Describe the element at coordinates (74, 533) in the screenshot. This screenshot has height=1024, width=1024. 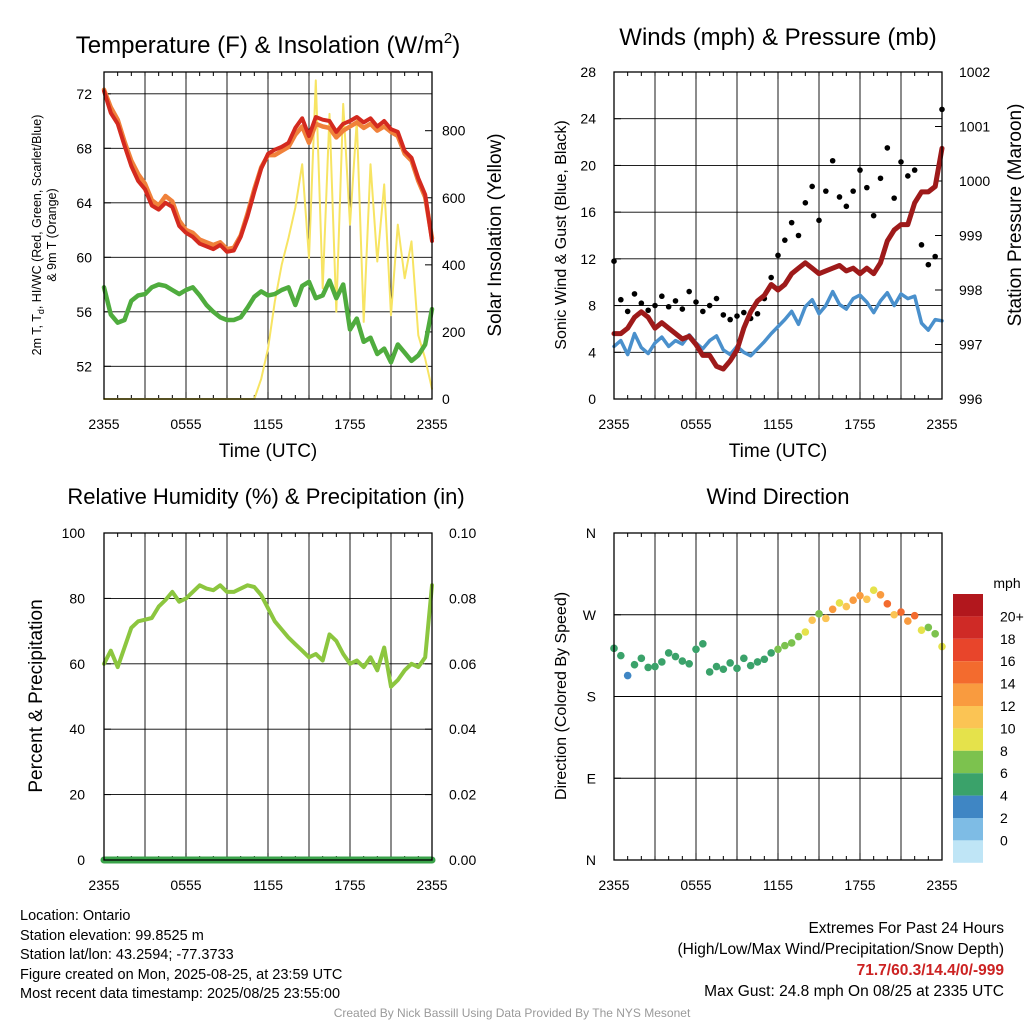
I see `y-tick-label: 100` at that location.